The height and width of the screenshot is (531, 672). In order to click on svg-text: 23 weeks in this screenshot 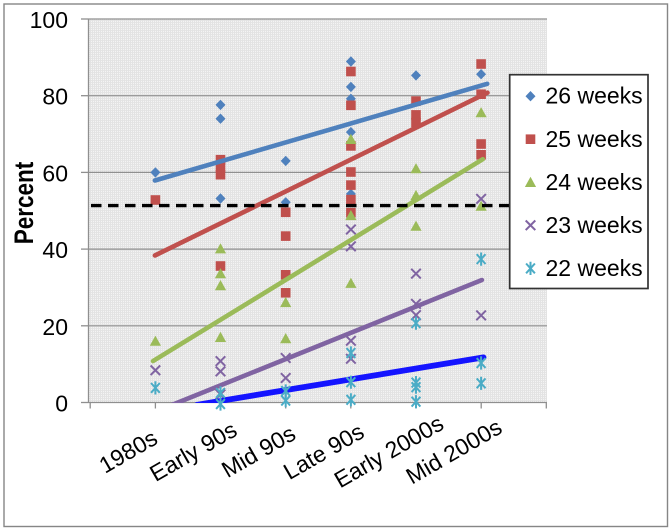, I will do `click(594, 225)`.